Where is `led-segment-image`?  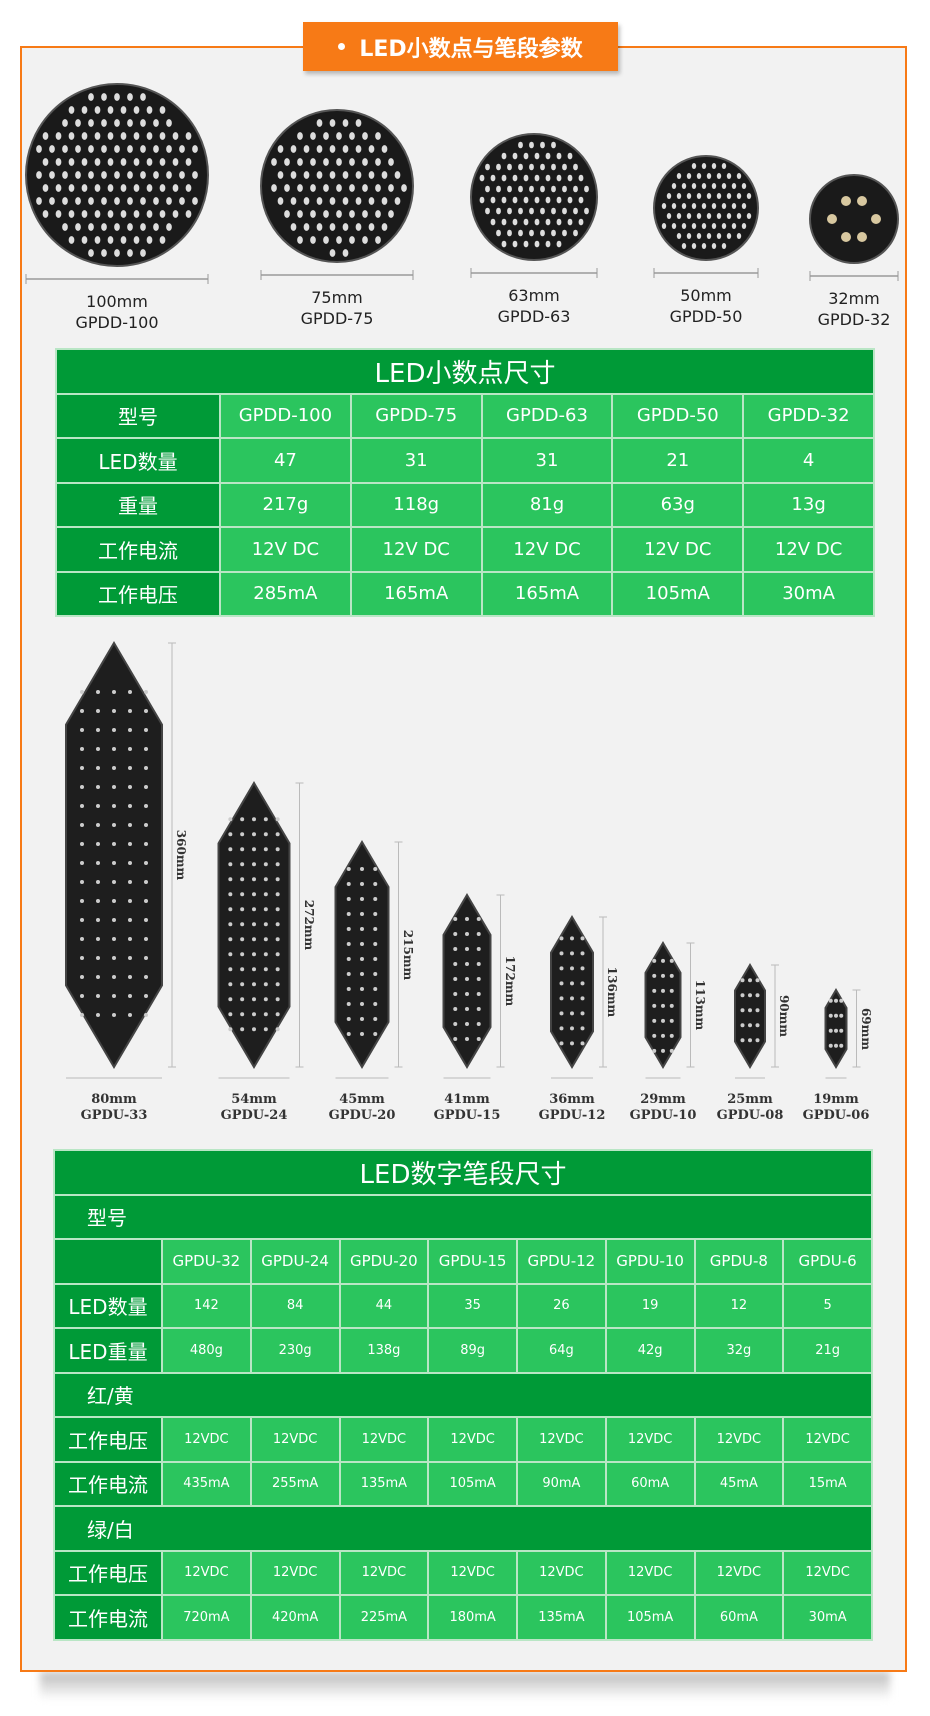 led-segment-image is located at coordinates (362, 954).